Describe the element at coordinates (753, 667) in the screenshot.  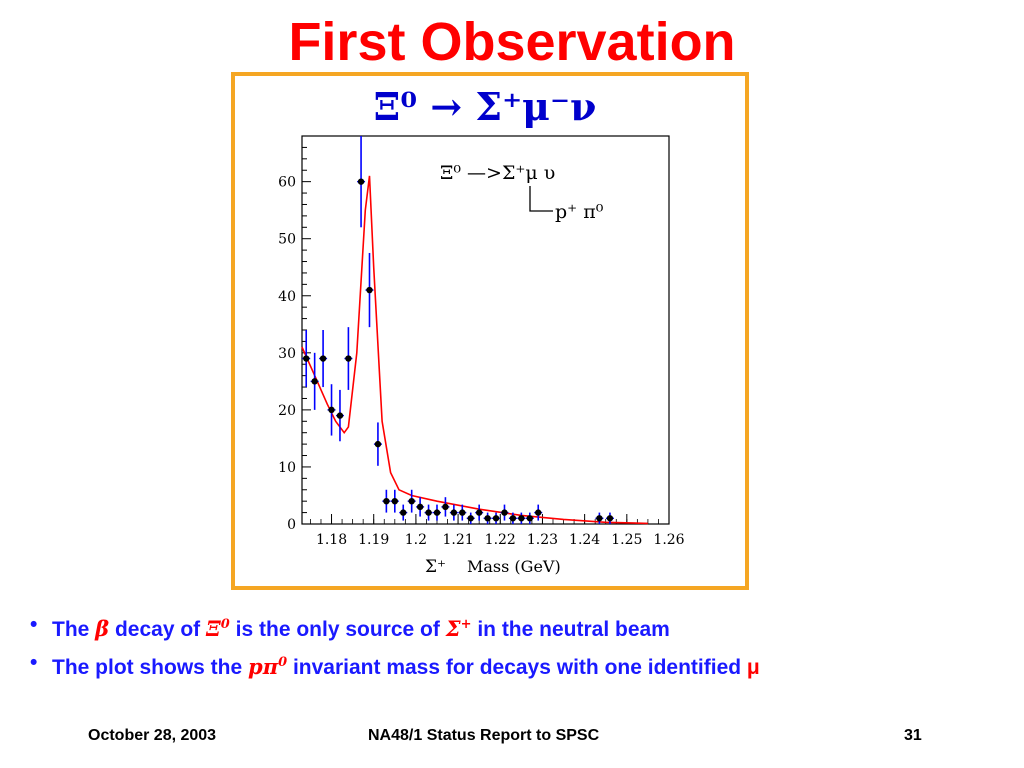
I see `mu-symbol: μ` at that location.